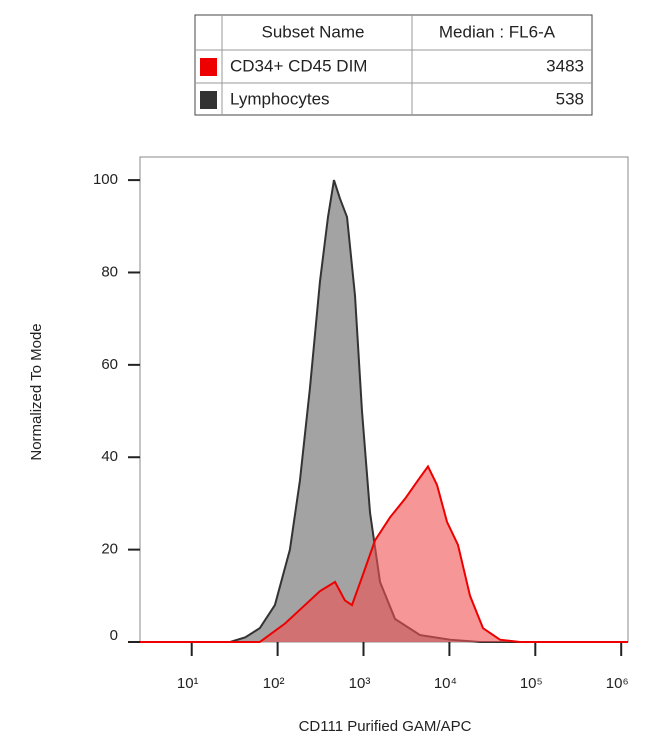 The height and width of the screenshot is (750, 650). Describe the element at coordinates (109, 456) in the screenshot. I see `y-tick-label: 40` at that location.